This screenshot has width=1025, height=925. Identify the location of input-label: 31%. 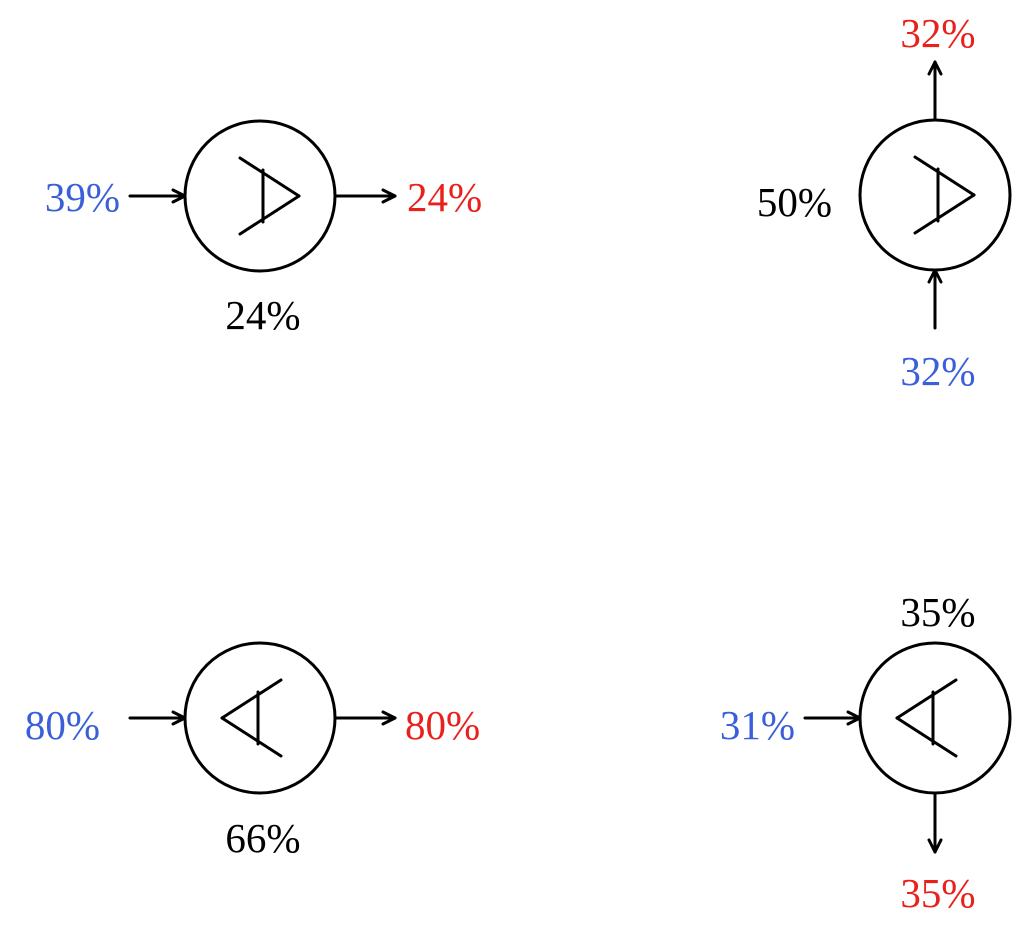
(757, 725).